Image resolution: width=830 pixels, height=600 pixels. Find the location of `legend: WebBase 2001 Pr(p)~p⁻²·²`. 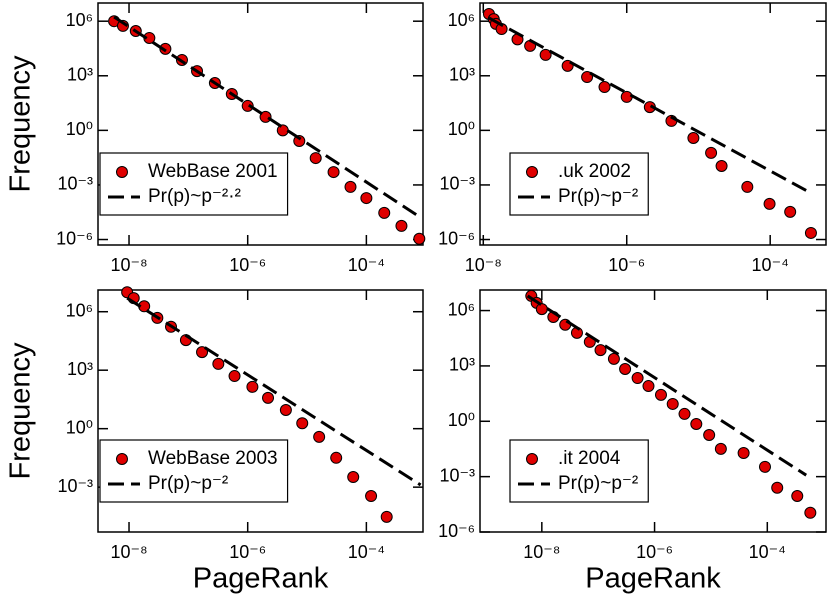

legend: WebBase 2001 Pr(p)~p⁻²·² is located at coordinates (194, 184).